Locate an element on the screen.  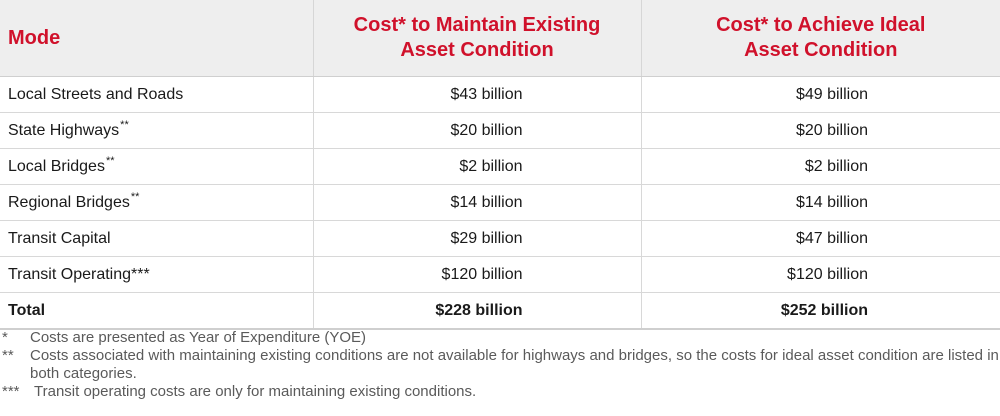
maintain-cost-cell: $14 billion is located at coordinates (476, 202).